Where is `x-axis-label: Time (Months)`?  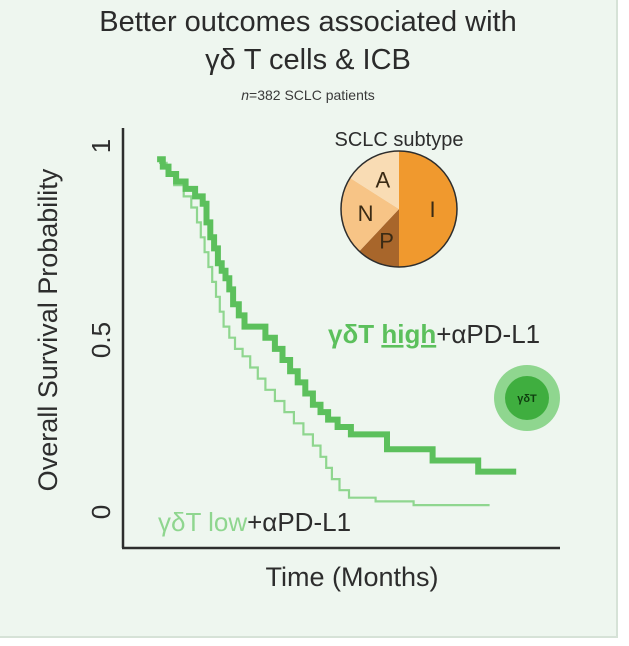
x-axis-label: Time (Months) is located at coordinates (351, 577).